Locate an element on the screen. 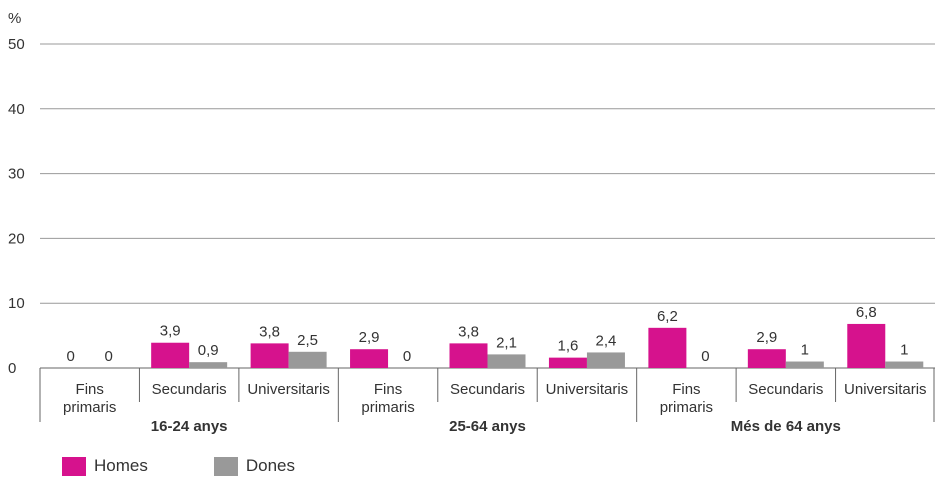 This screenshot has width=935, height=477. category-label-7: Secundaris is located at coordinates (785, 389).